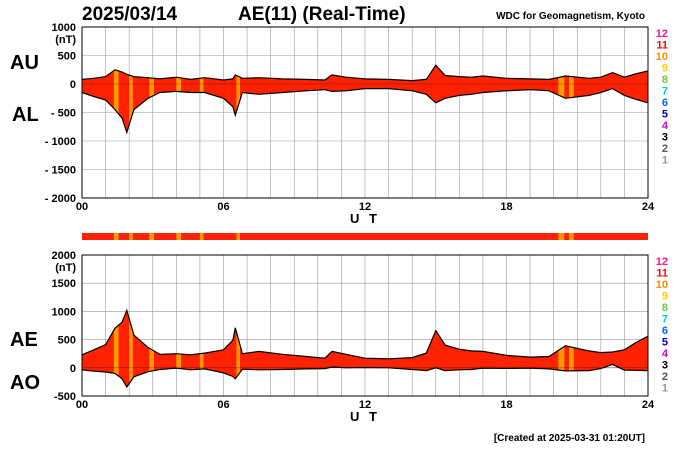 The image size is (700, 450). I want to click on y-tick-label: -500, so click(65, 397).